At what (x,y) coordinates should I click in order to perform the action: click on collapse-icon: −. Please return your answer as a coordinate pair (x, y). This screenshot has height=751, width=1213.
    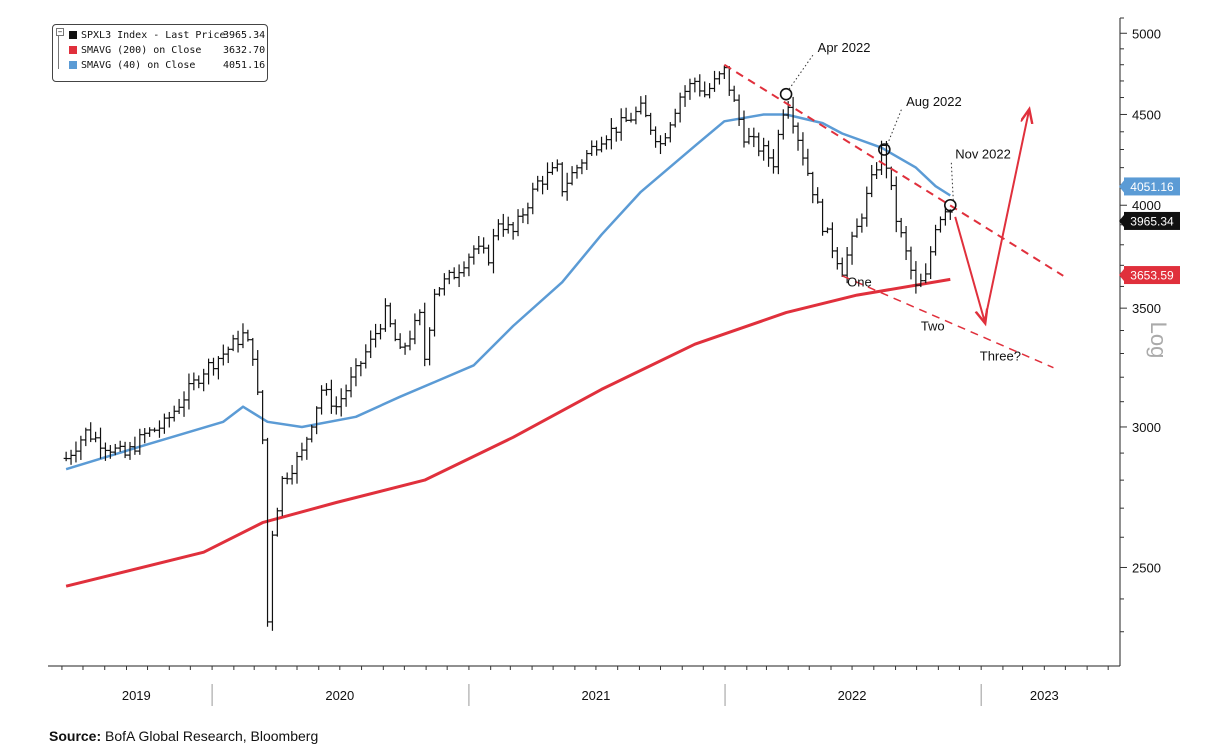
    Looking at the image, I should click on (60, 32).